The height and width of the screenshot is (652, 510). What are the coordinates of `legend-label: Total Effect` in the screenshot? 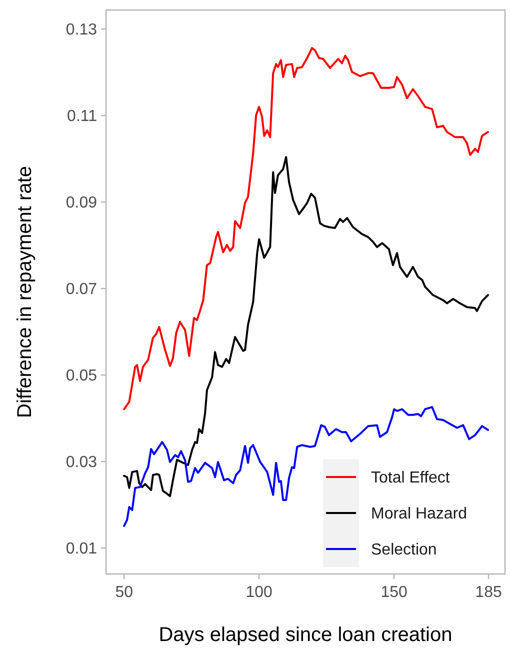 It's located at (410, 478).